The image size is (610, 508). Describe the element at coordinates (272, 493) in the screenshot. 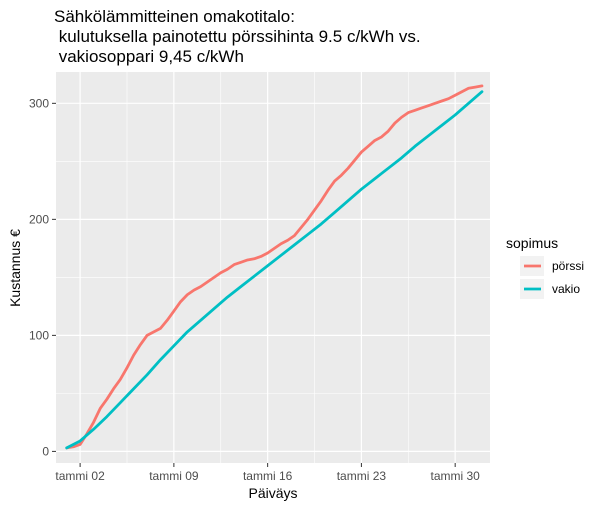

I see `x-axis-title: Päiväys` at that location.